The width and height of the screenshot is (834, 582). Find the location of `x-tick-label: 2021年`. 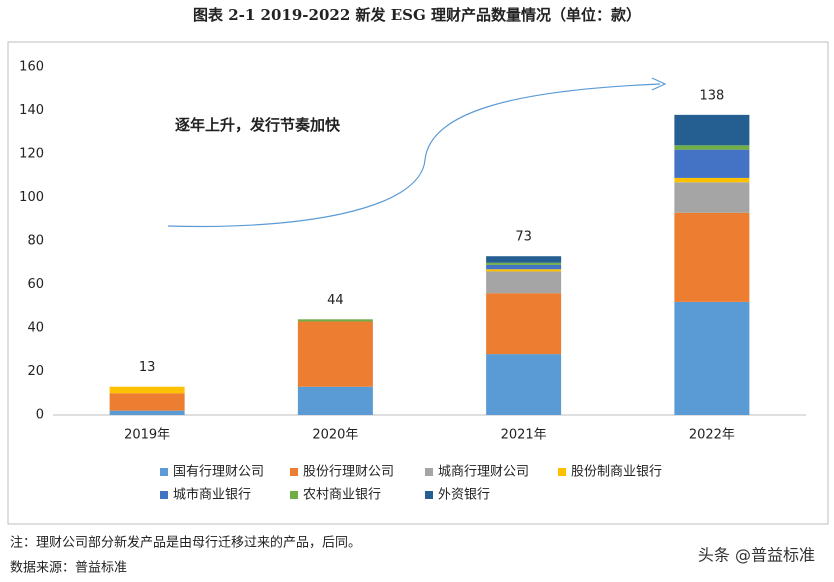

x-tick-label: 2021年 is located at coordinates (524, 435).